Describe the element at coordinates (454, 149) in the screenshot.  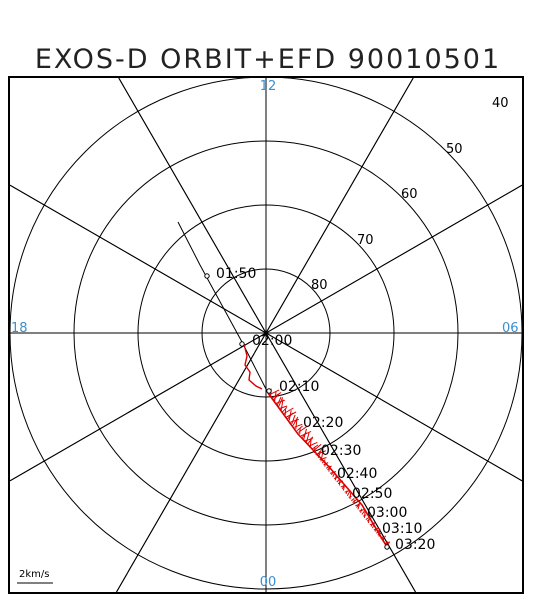
I see `latitude-label-50: 50` at that location.